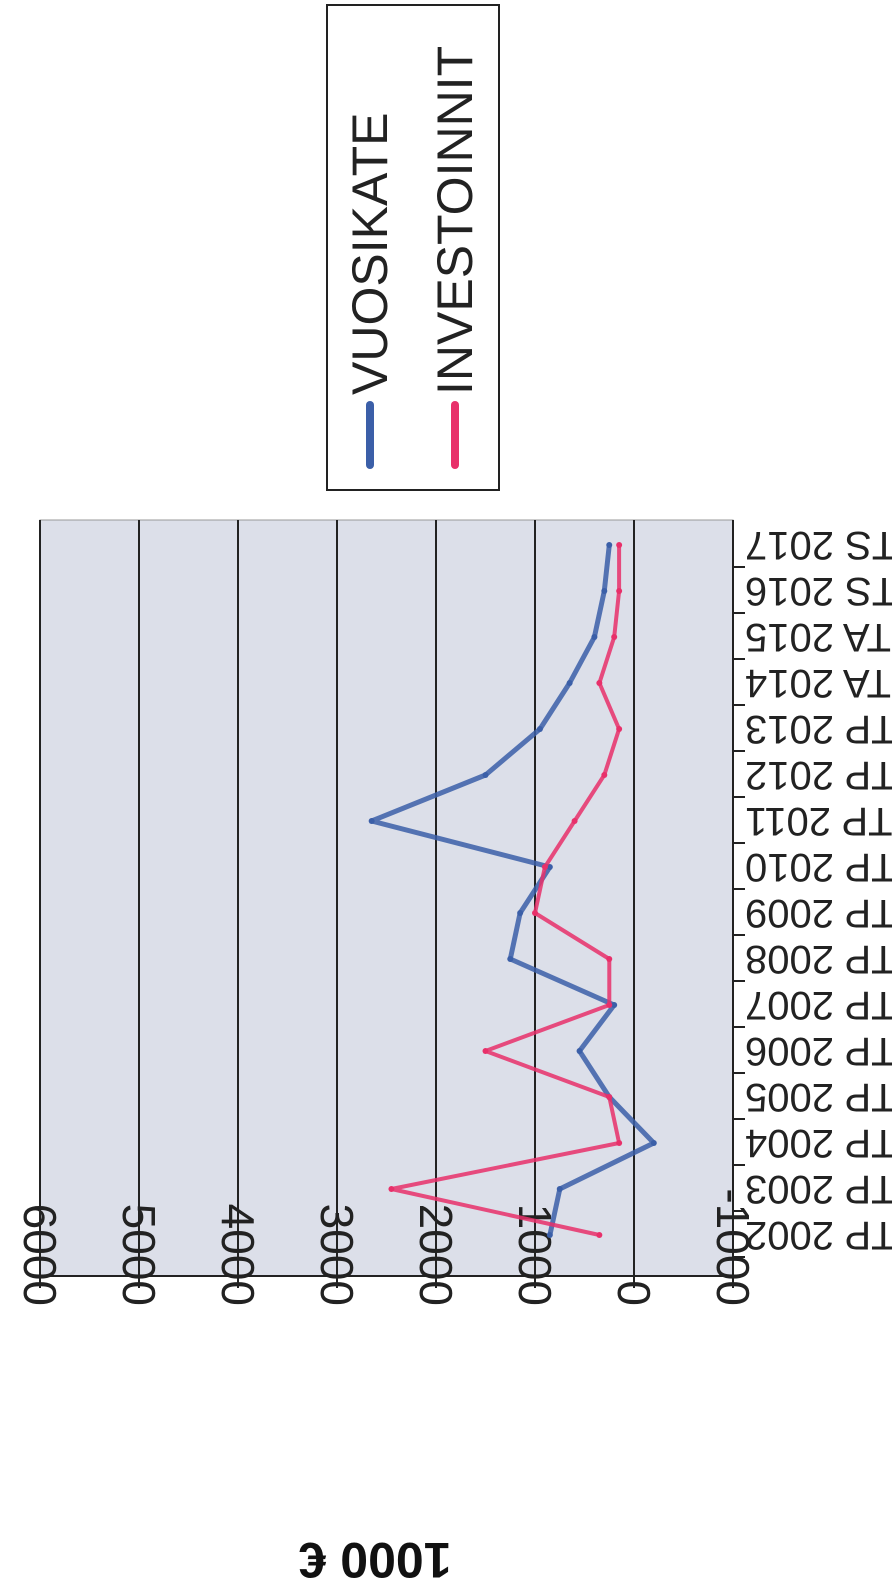  Describe the element at coordinates (370, 254) in the screenshot. I see `legend-label: VUOSIKATE` at that location.